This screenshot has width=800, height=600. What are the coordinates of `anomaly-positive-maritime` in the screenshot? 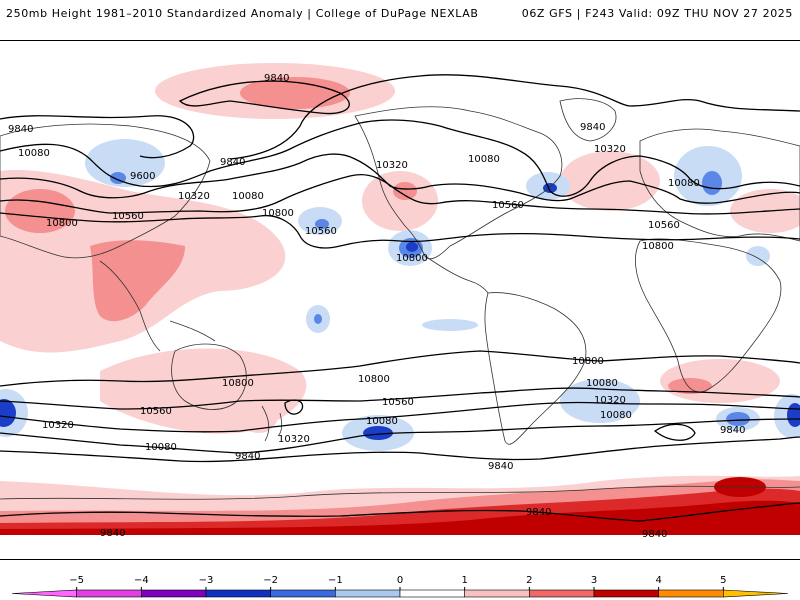 It's located at (137, 281).